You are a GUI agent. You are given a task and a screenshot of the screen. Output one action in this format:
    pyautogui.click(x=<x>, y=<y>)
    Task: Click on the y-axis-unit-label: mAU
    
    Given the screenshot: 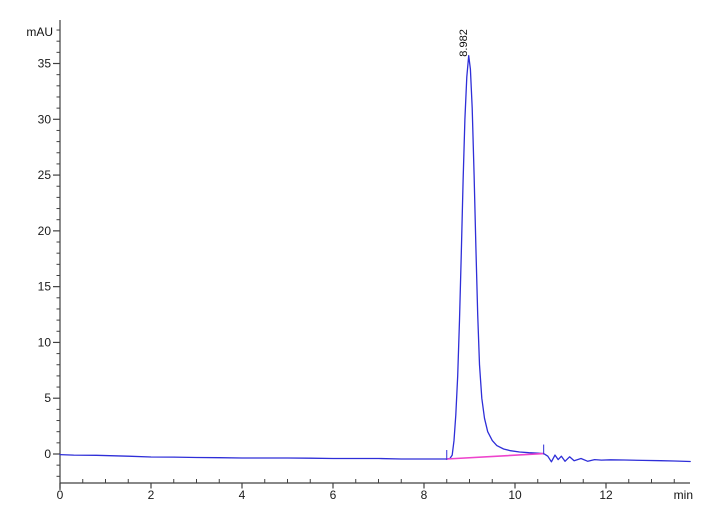 What is the action you would take?
    pyautogui.click(x=39, y=32)
    